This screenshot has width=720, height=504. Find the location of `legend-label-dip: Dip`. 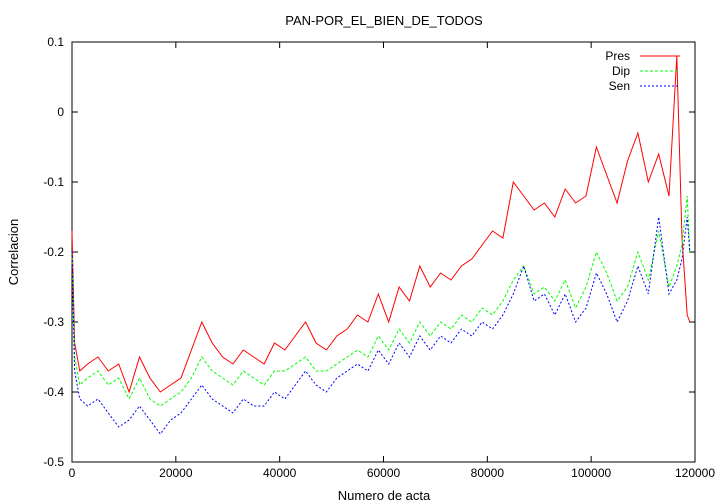

legend-label-dip: Dip is located at coordinates (621, 71).